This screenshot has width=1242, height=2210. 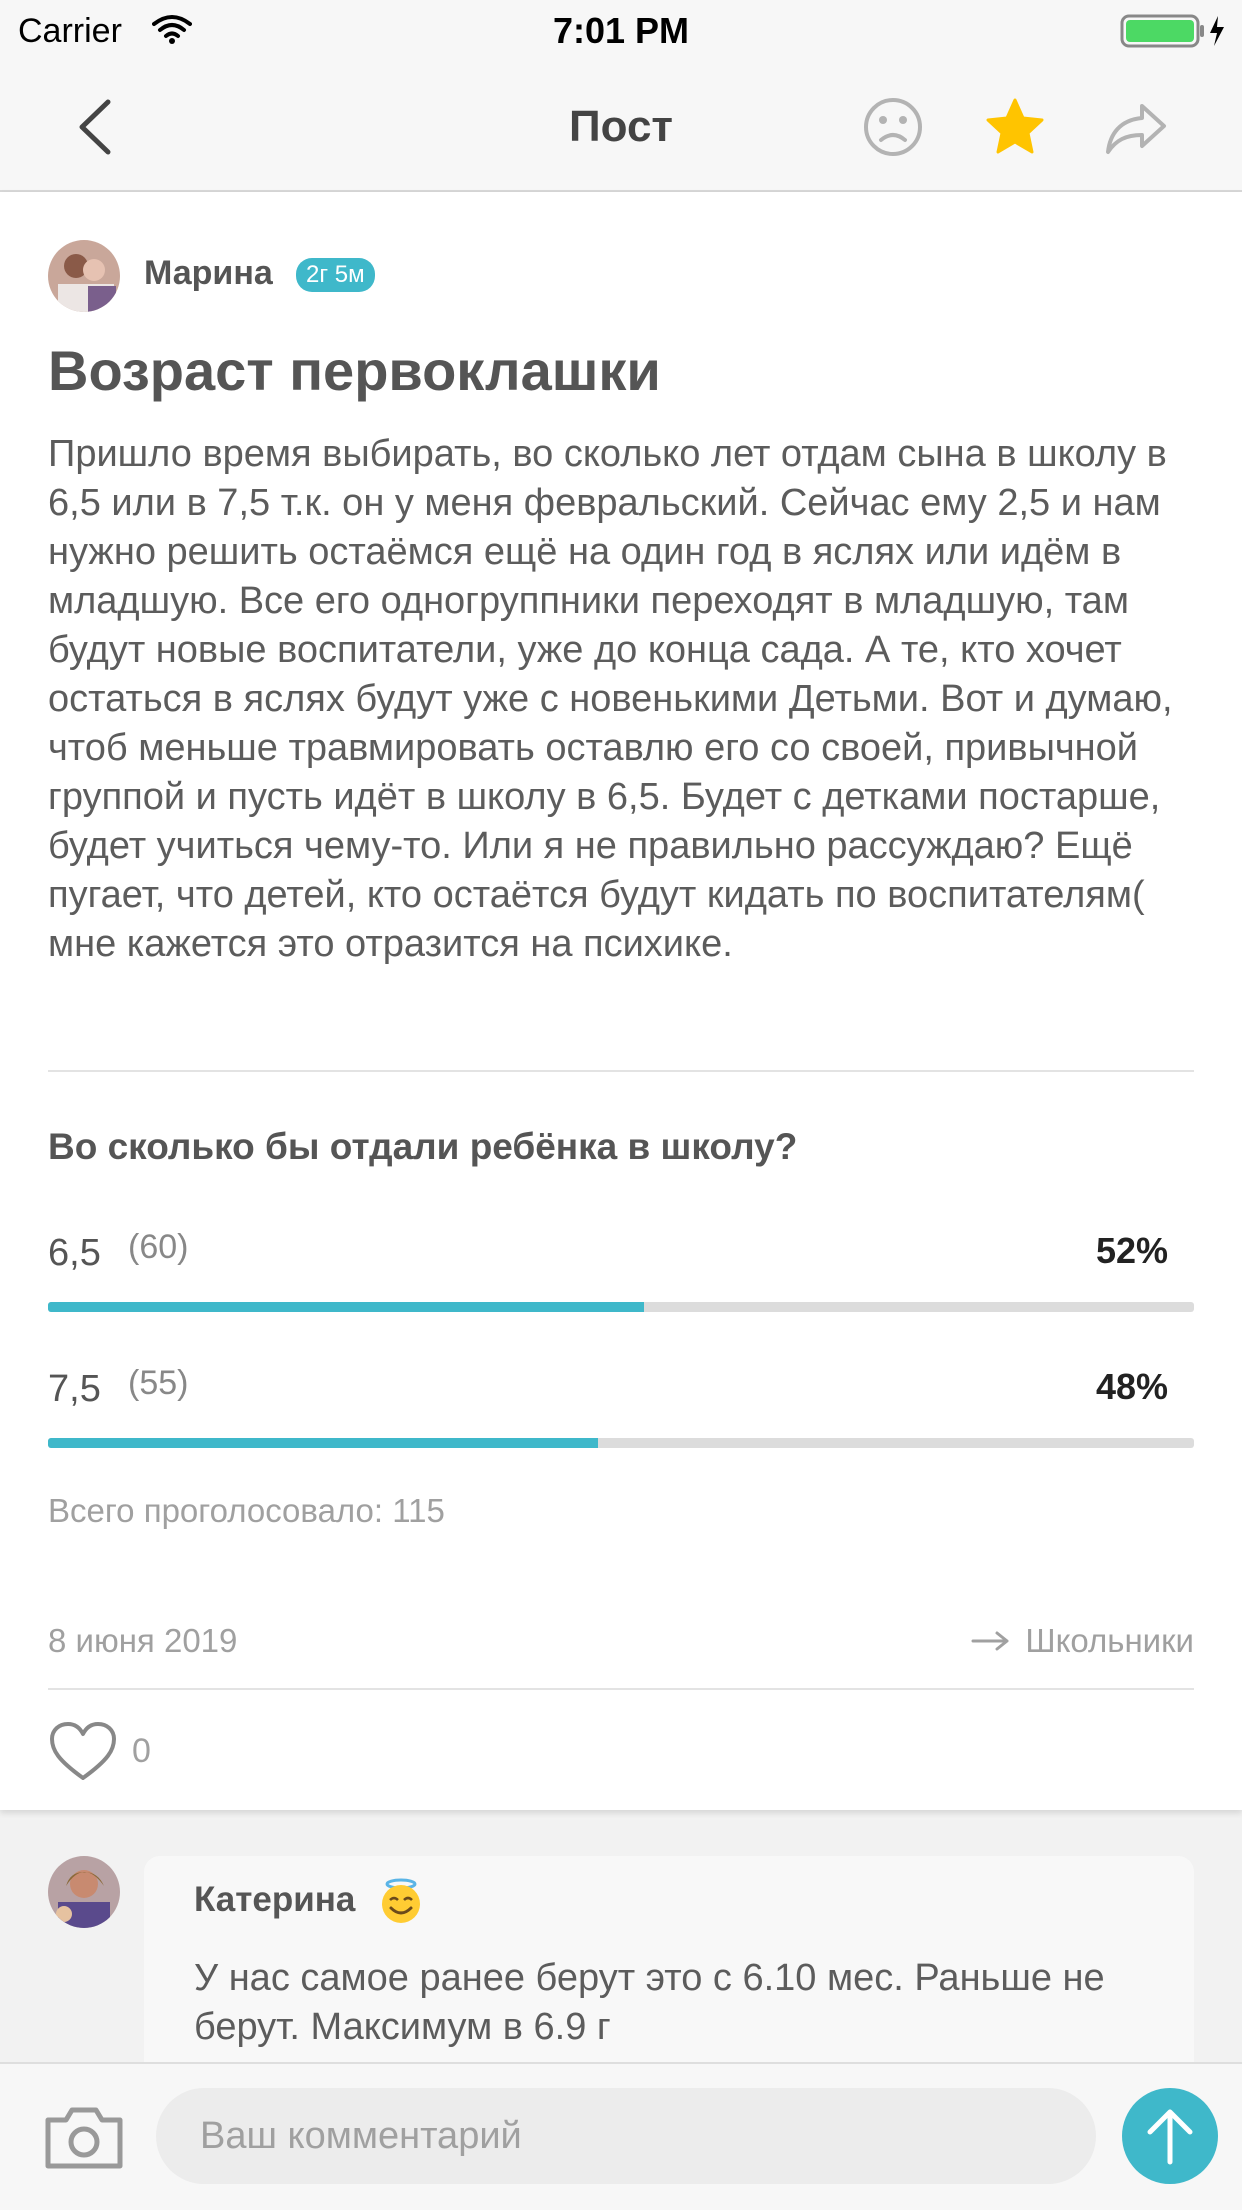 I want to click on nav-bar: Пост, so click(x=621, y=126).